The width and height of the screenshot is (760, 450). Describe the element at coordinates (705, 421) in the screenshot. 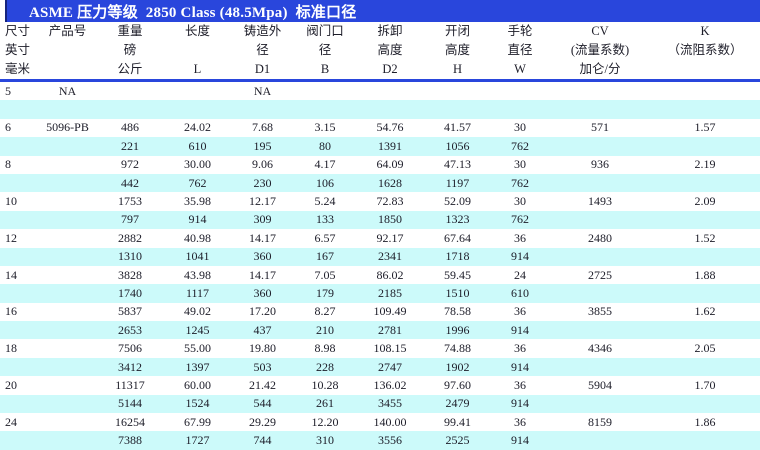

I see `table-cell: 1.86` at that location.